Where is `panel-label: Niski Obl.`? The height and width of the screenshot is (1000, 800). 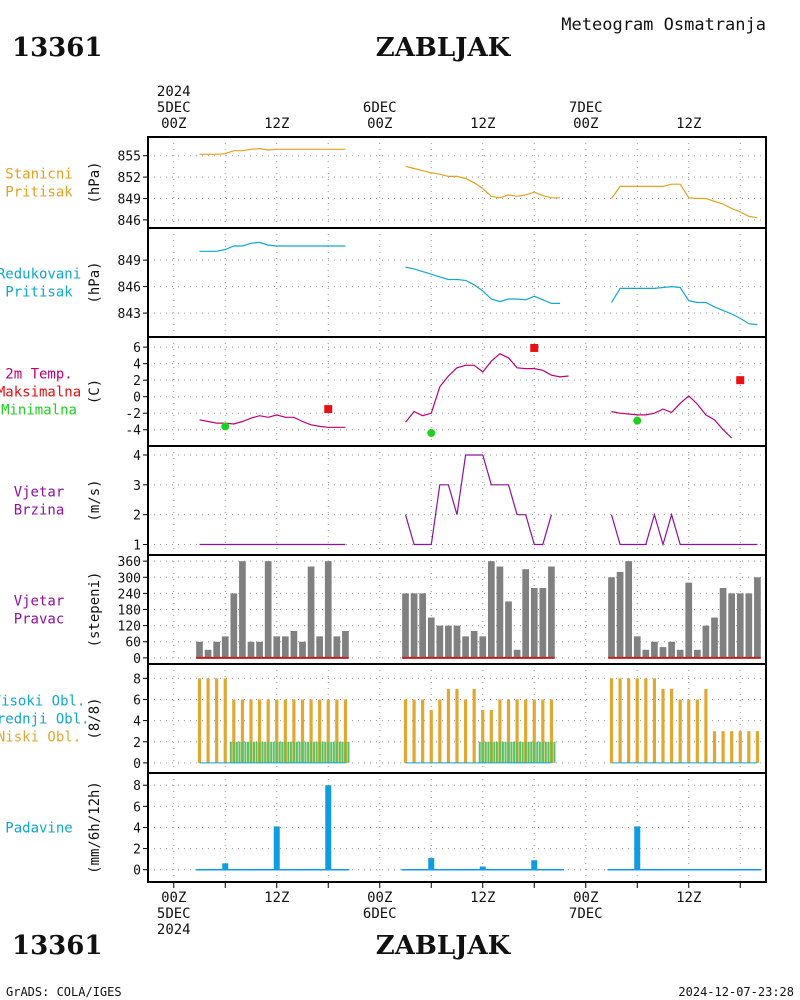 panel-label: Niski Obl. is located at coordinates (40, 738).